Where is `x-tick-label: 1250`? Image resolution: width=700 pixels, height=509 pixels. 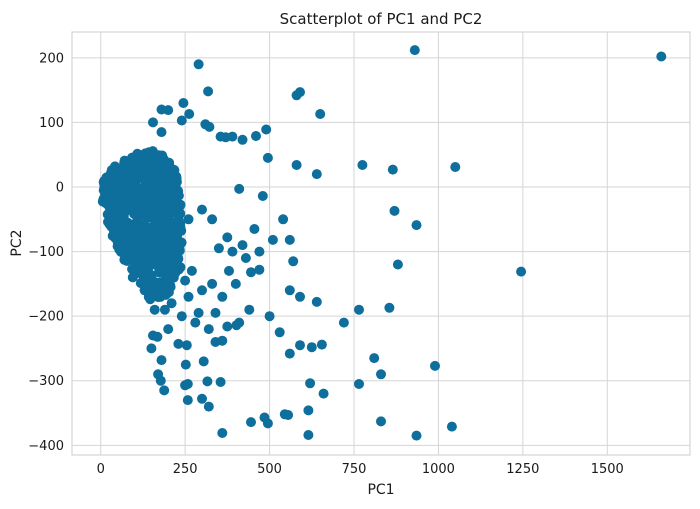
x-tick-label: 1250 is located at coordinates (522, 469).